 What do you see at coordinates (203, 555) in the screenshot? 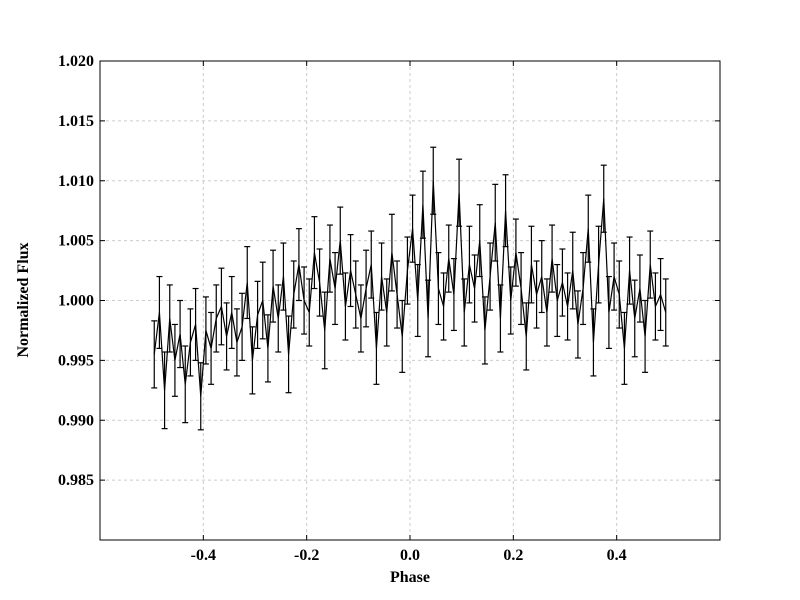
I see `x-tick-label: -0.4` at bounding box center [203, 555].